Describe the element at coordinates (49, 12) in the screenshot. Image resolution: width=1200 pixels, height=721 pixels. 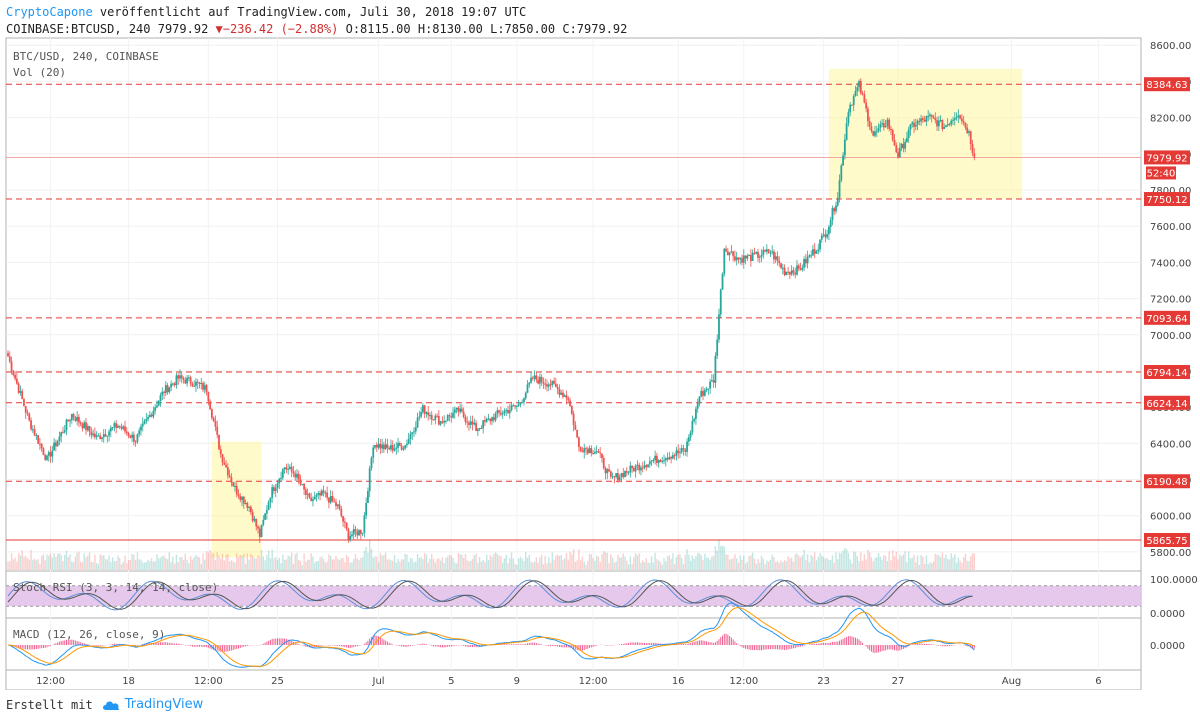
I see `author-link: CryptoCapone` at that location.